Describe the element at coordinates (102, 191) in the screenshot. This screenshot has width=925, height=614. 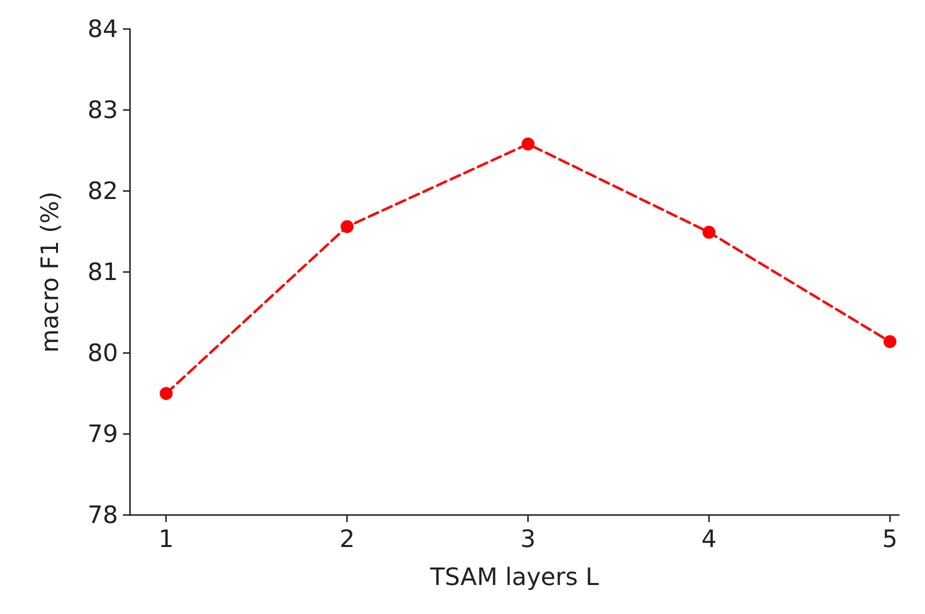
I see `y-tick-label: 82` at that location.